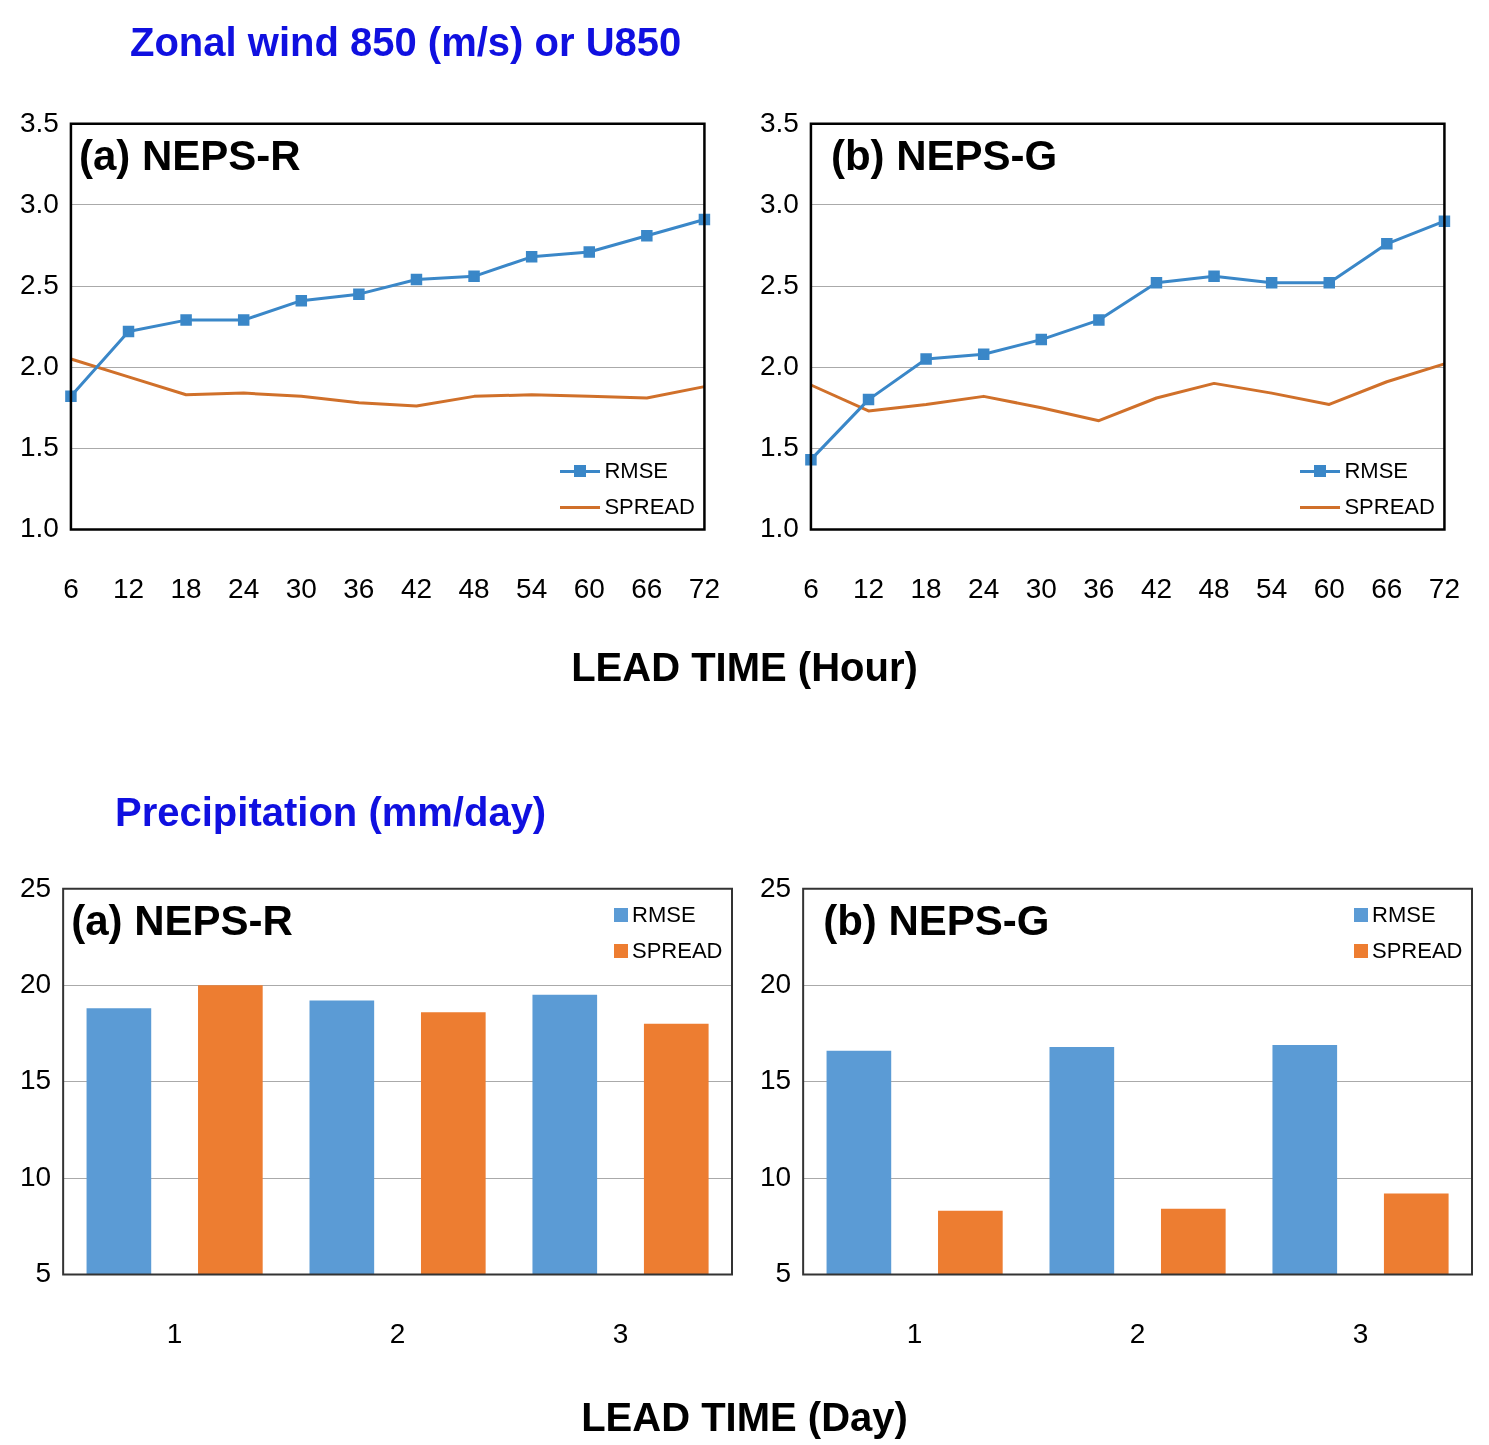  I want to click on chart-title: Zonal wind 850 (m/s) or U850, so click(406, 42).